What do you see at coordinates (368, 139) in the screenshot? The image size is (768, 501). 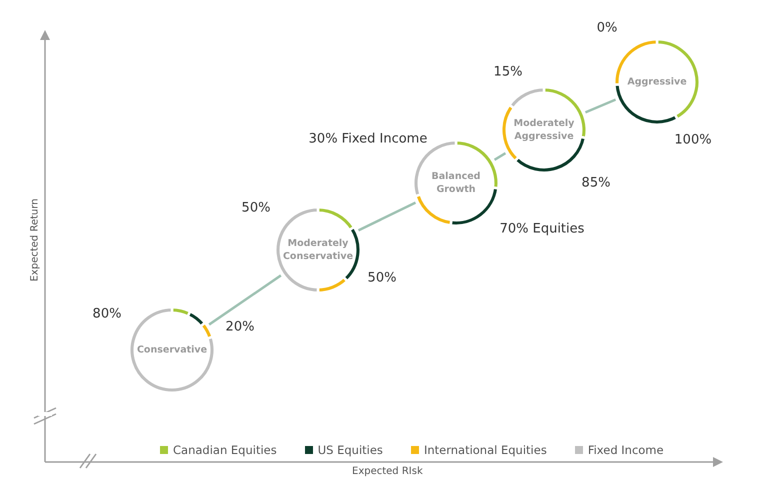 I see `text: 30% Fixed Income` at bounding box center [368, 139].